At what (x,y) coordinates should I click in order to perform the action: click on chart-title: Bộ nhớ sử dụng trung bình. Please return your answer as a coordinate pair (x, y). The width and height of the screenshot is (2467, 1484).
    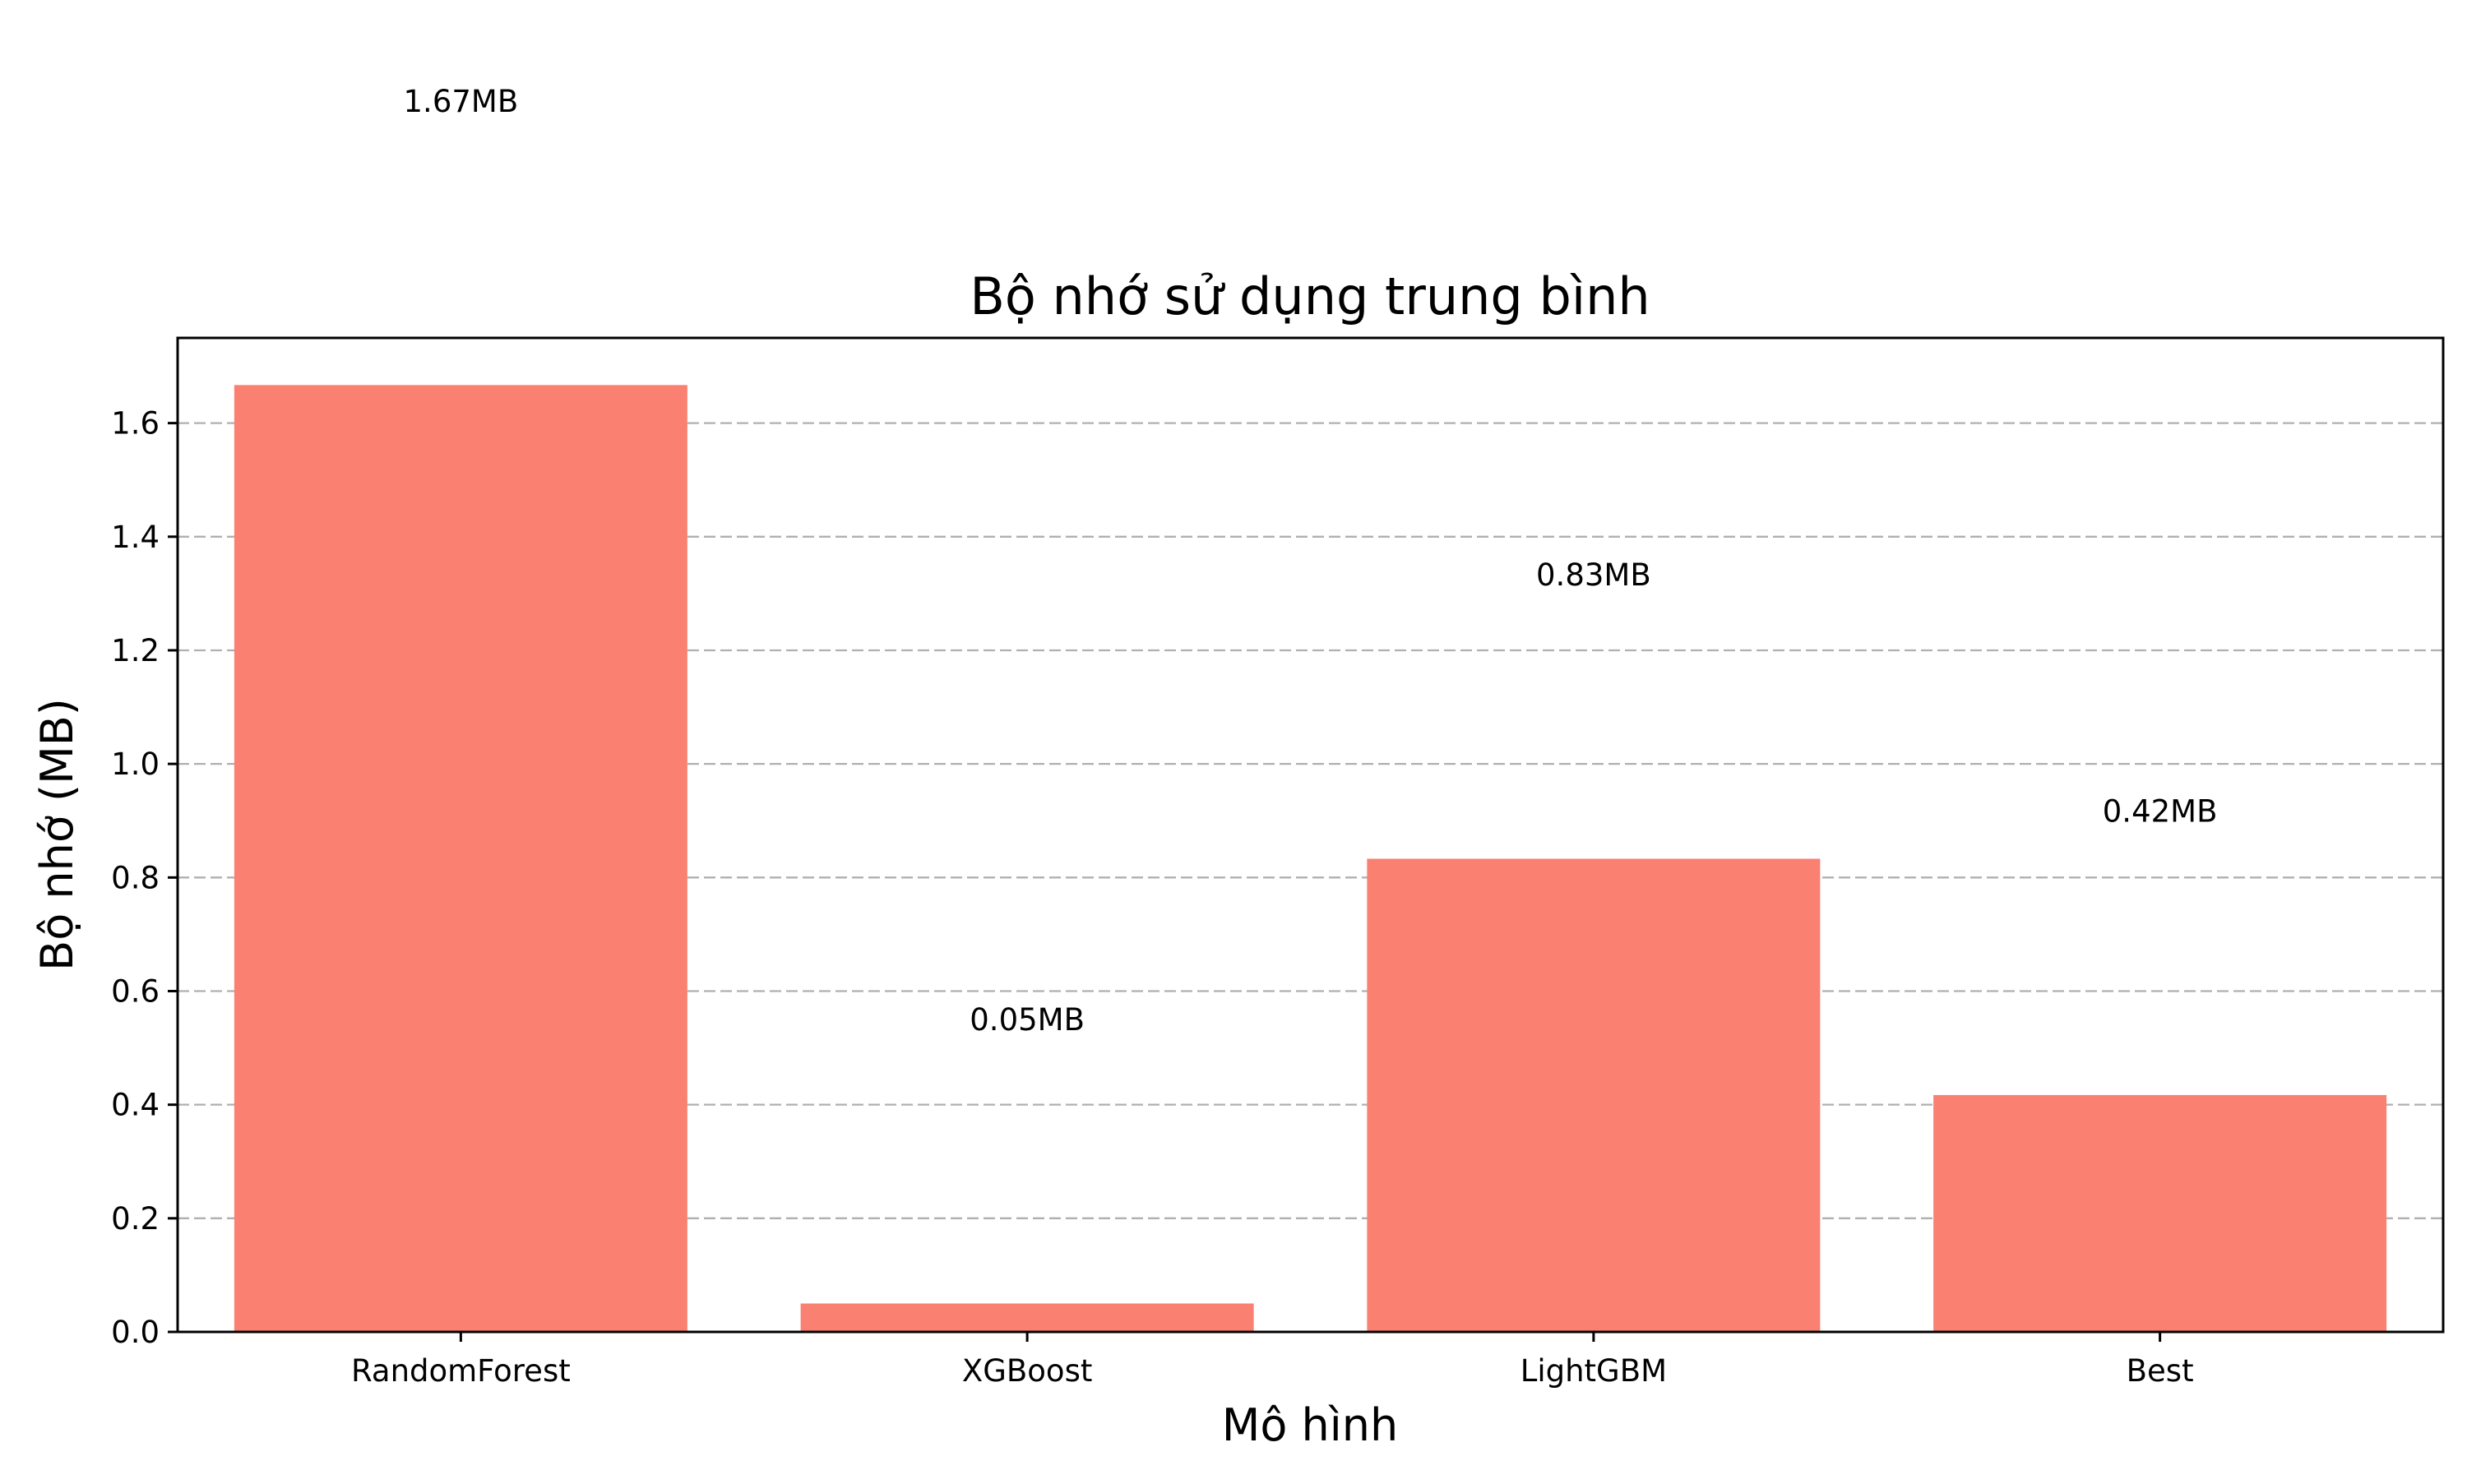
    Looking at the image, I should click on (1310, 296).